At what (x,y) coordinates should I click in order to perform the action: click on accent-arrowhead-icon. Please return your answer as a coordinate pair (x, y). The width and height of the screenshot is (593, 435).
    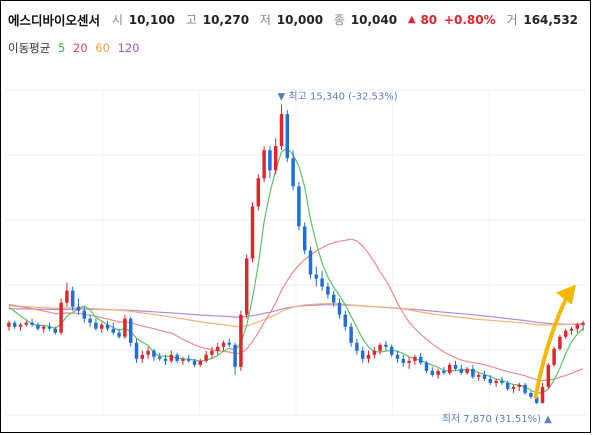
    Looking at the image, I should click on (565, 294).